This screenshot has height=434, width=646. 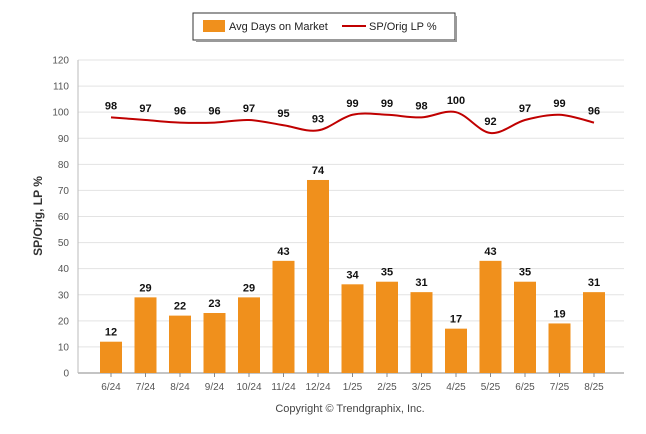 I want to click on y-tick-label: 30, so click(x=64, y=295).